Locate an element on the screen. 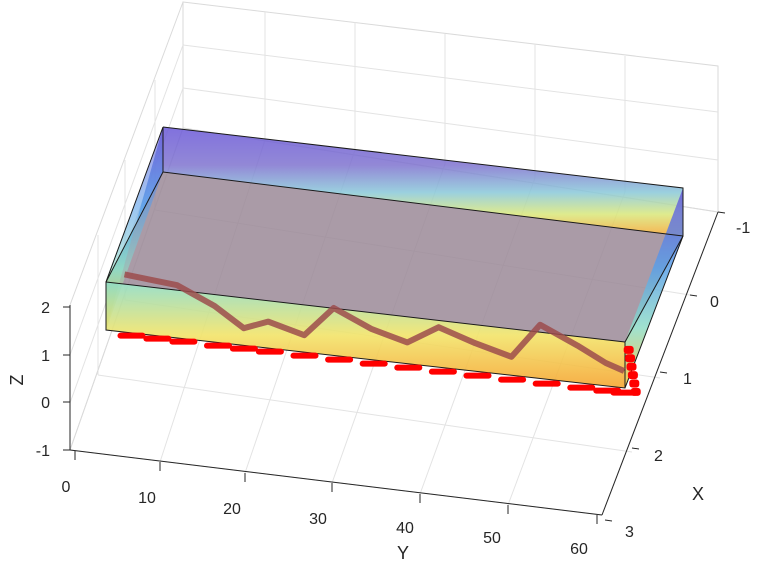 This screenshot has height=565, width=761. z-axis-label: Z is located at coordinates (17, 380).